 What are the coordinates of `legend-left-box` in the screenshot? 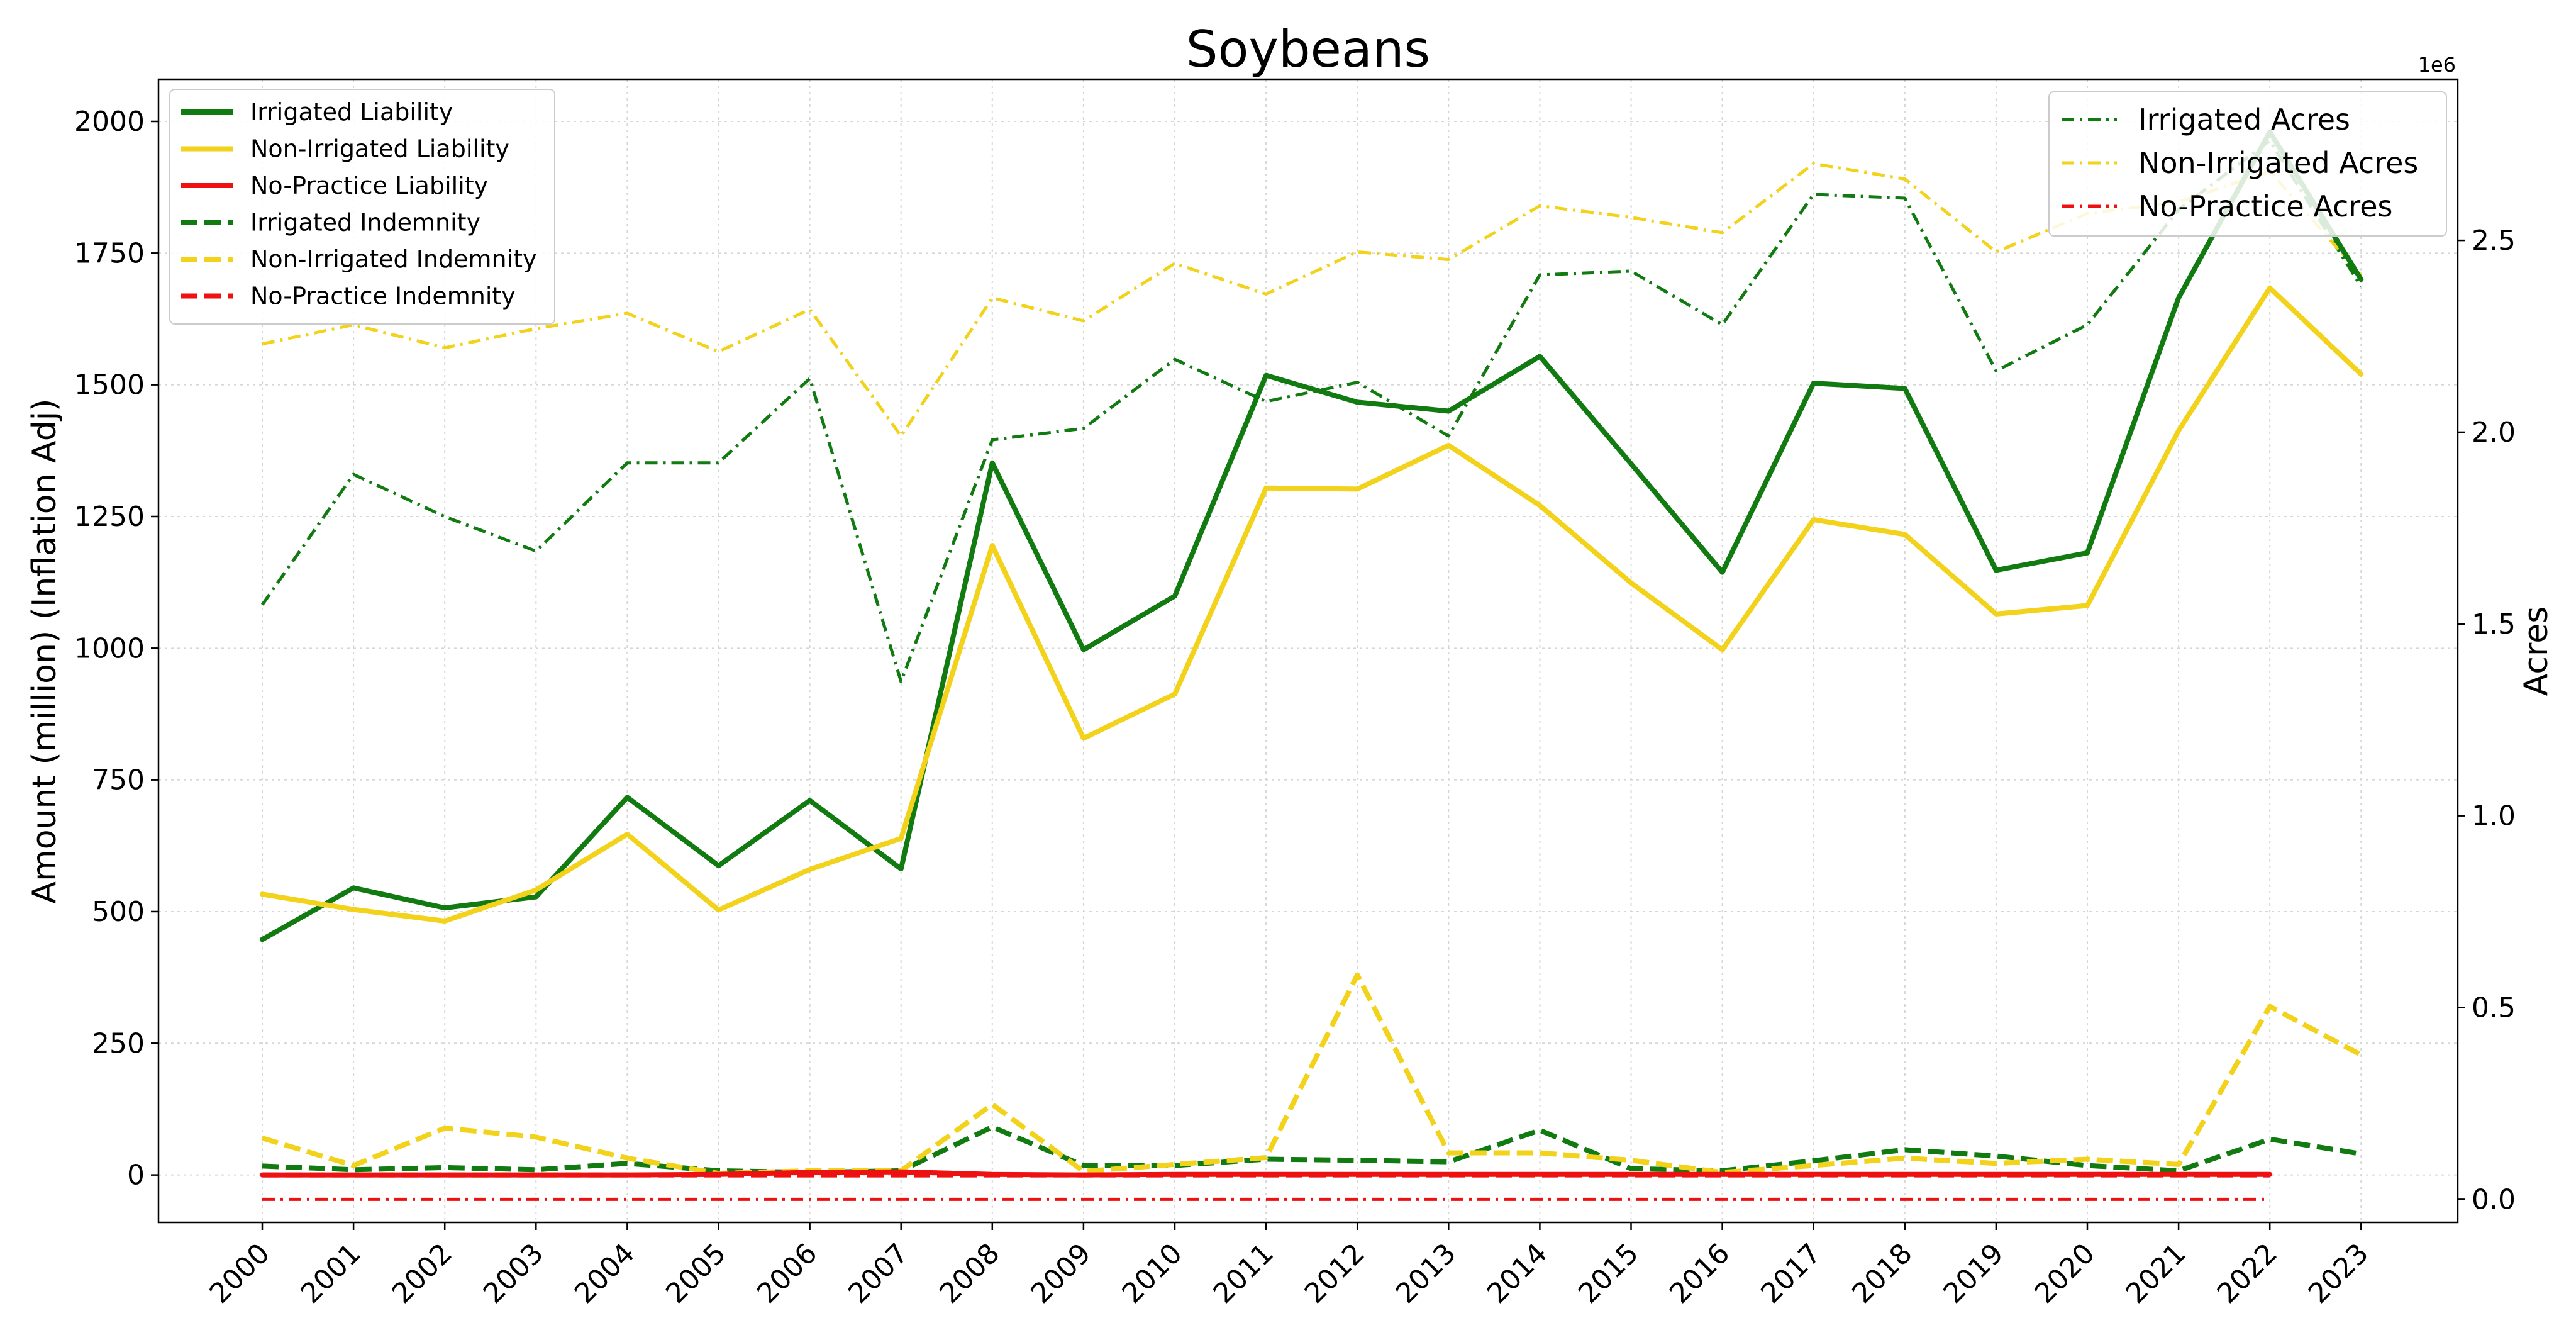 It's located at (362, 207).